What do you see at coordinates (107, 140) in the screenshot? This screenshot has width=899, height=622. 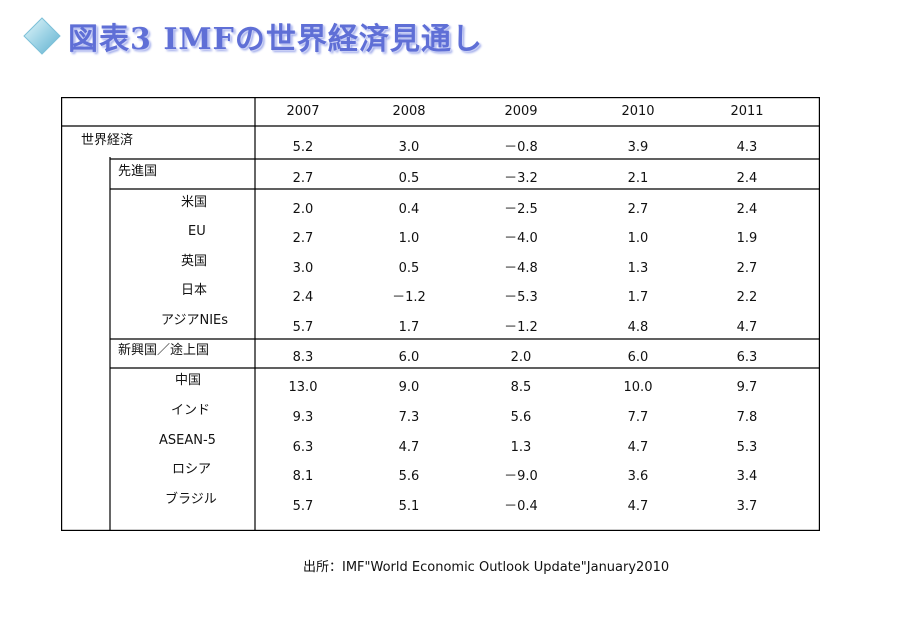 I see `row-label: 世界経済` at bounding box center [107, 140].